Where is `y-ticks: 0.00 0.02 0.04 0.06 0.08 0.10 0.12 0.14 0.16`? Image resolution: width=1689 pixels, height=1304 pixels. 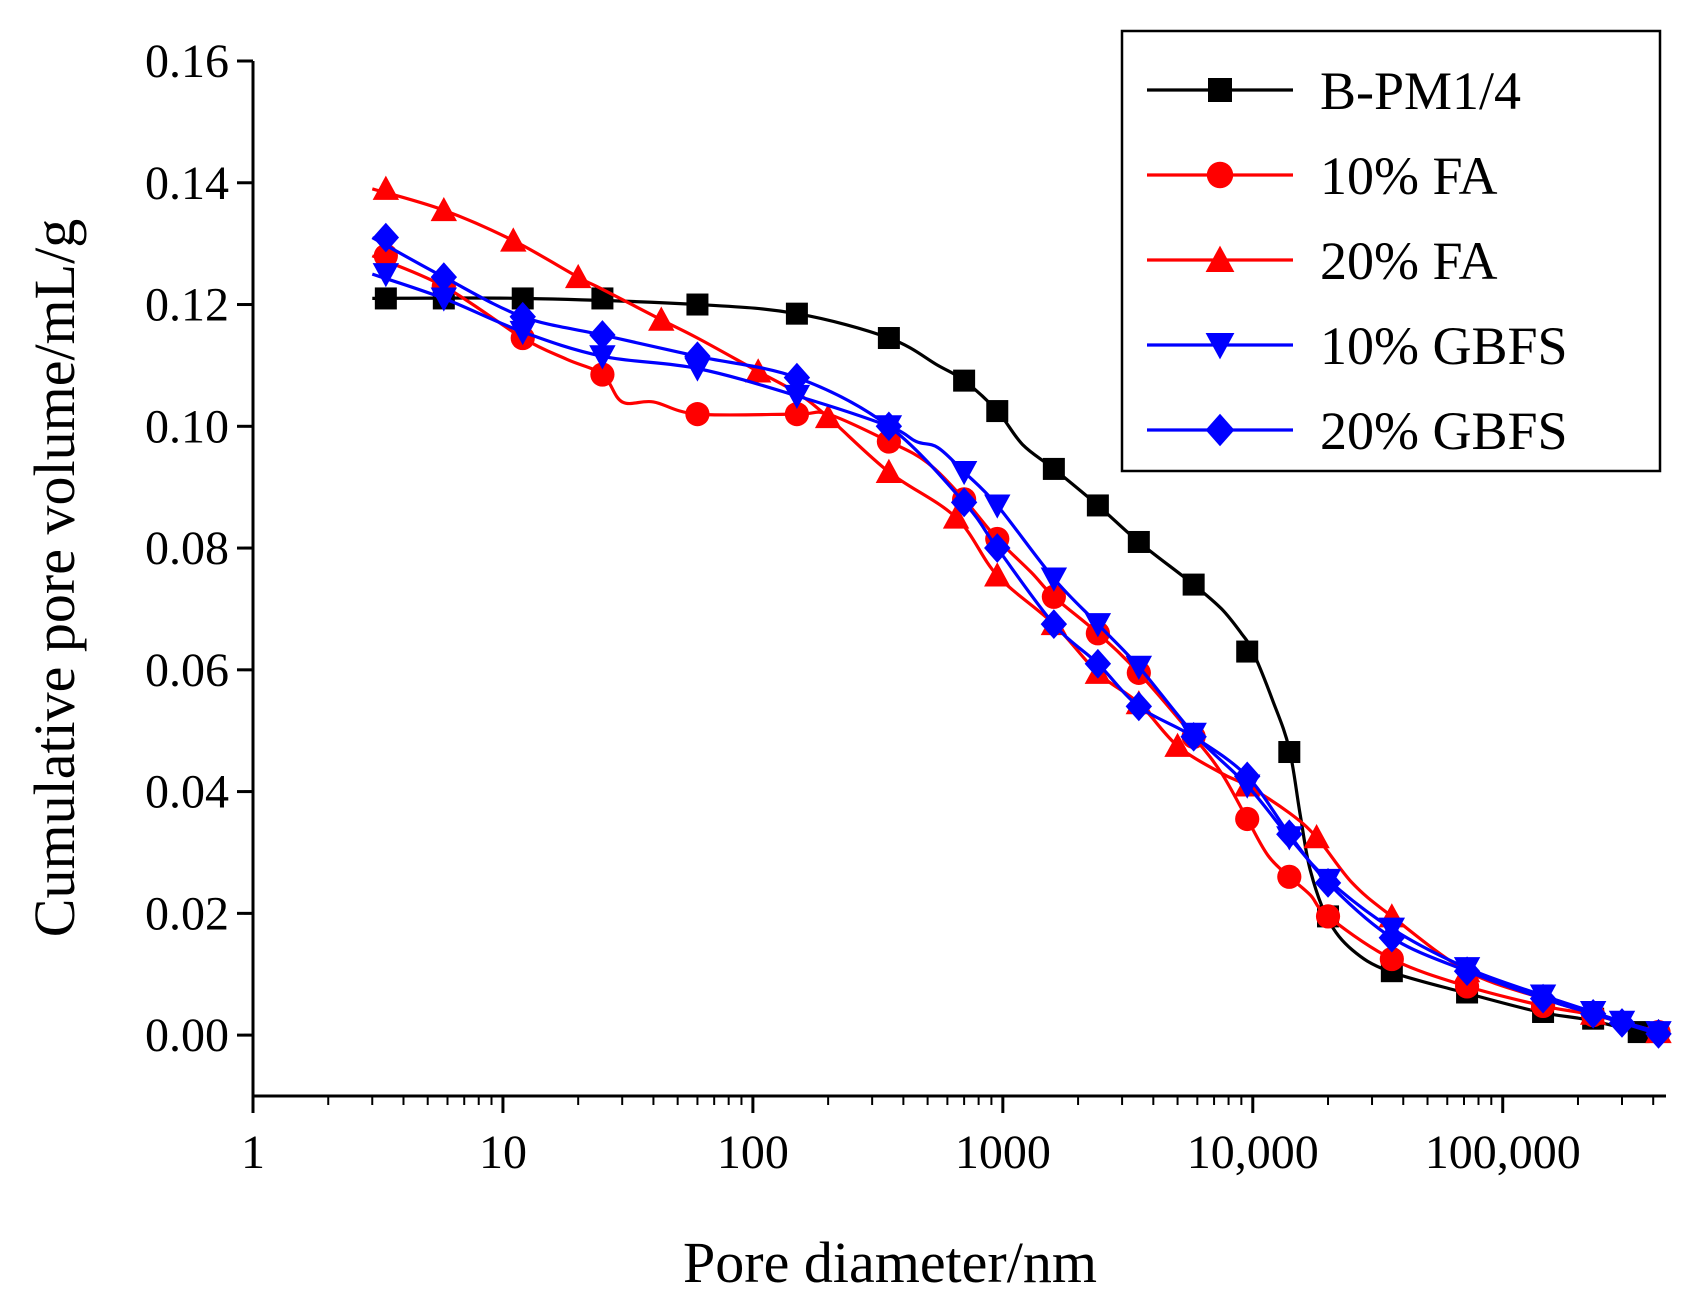 y-ticks: 0.00 0.02 0.04 0.06 0.08 0.10 0.12 0.14 0.16 is located at coordinates (199, 548).